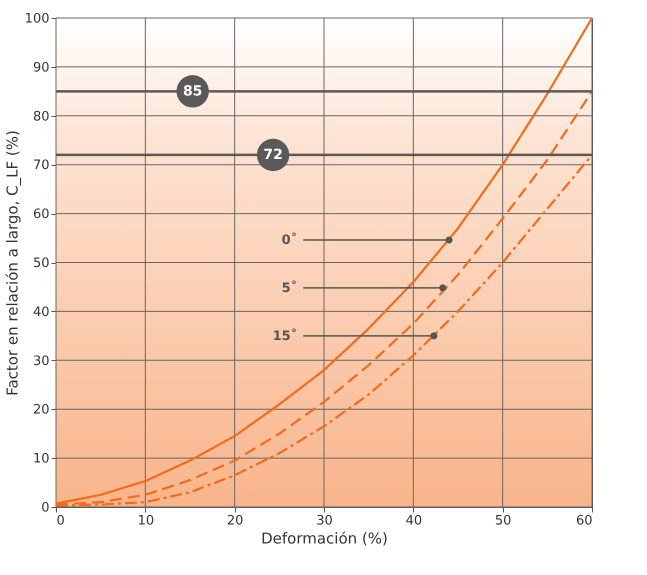  I want to click on y-tick-label: 100, so click(37, 19).